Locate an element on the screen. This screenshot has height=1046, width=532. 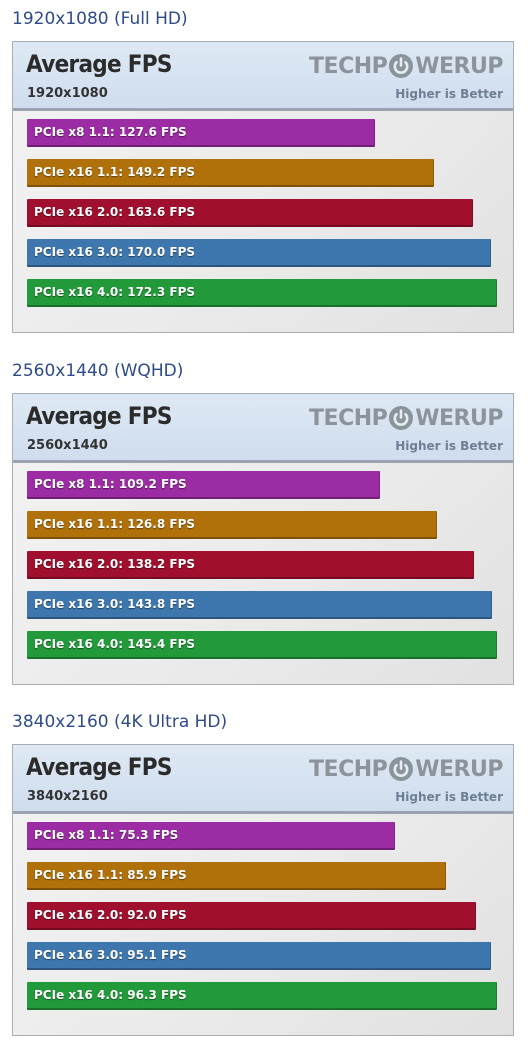
bar-pcie-x16-2-0: PCIe x16 2.0: 92.0 FPS is located at coordinates (251, 916).